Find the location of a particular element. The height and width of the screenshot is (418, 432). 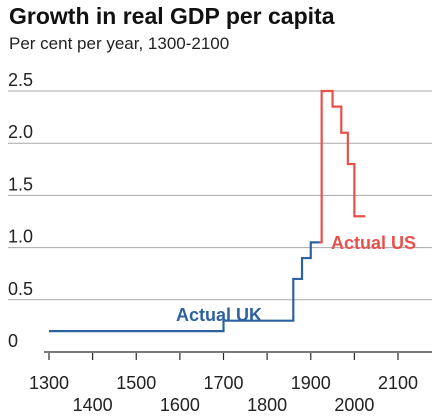

x-tick-label: 1700 is located at coordinates (223, 383).